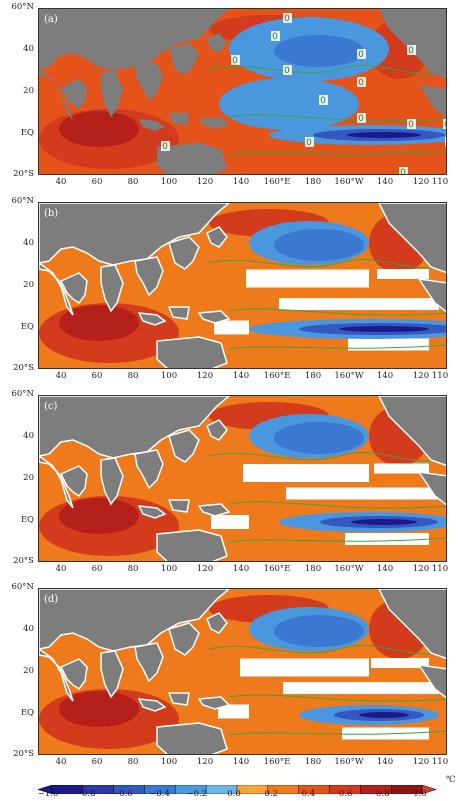 This screenshot has height=801, width=462. What do you see at coordinates (85, 794) in the screenshot?
I see `colorbar-tick-label: −0.8` at bounding box center [85, 794].